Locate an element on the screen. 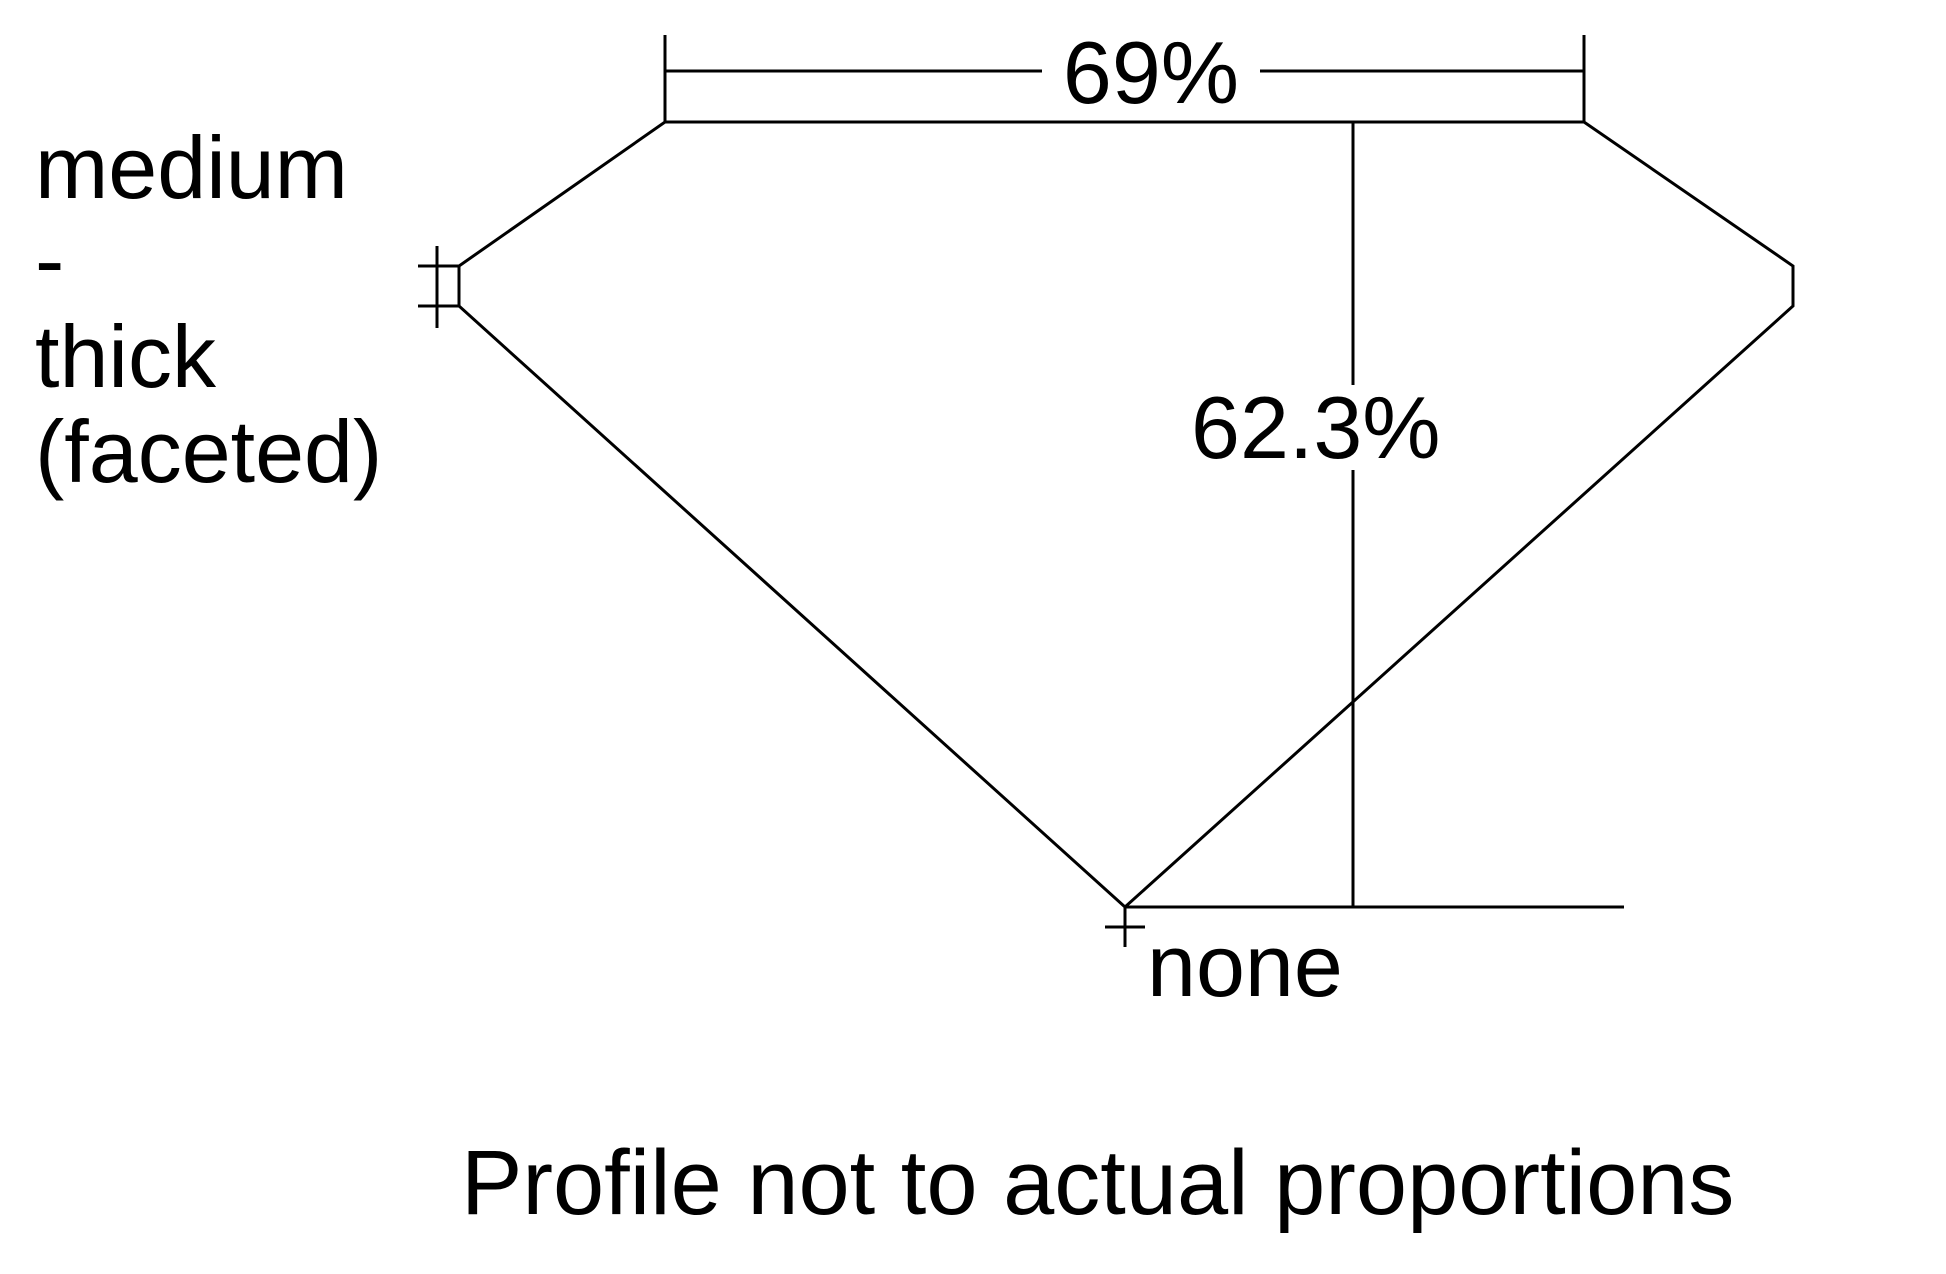  table-percent-label: 69% is located at coordinates (1151, 72).